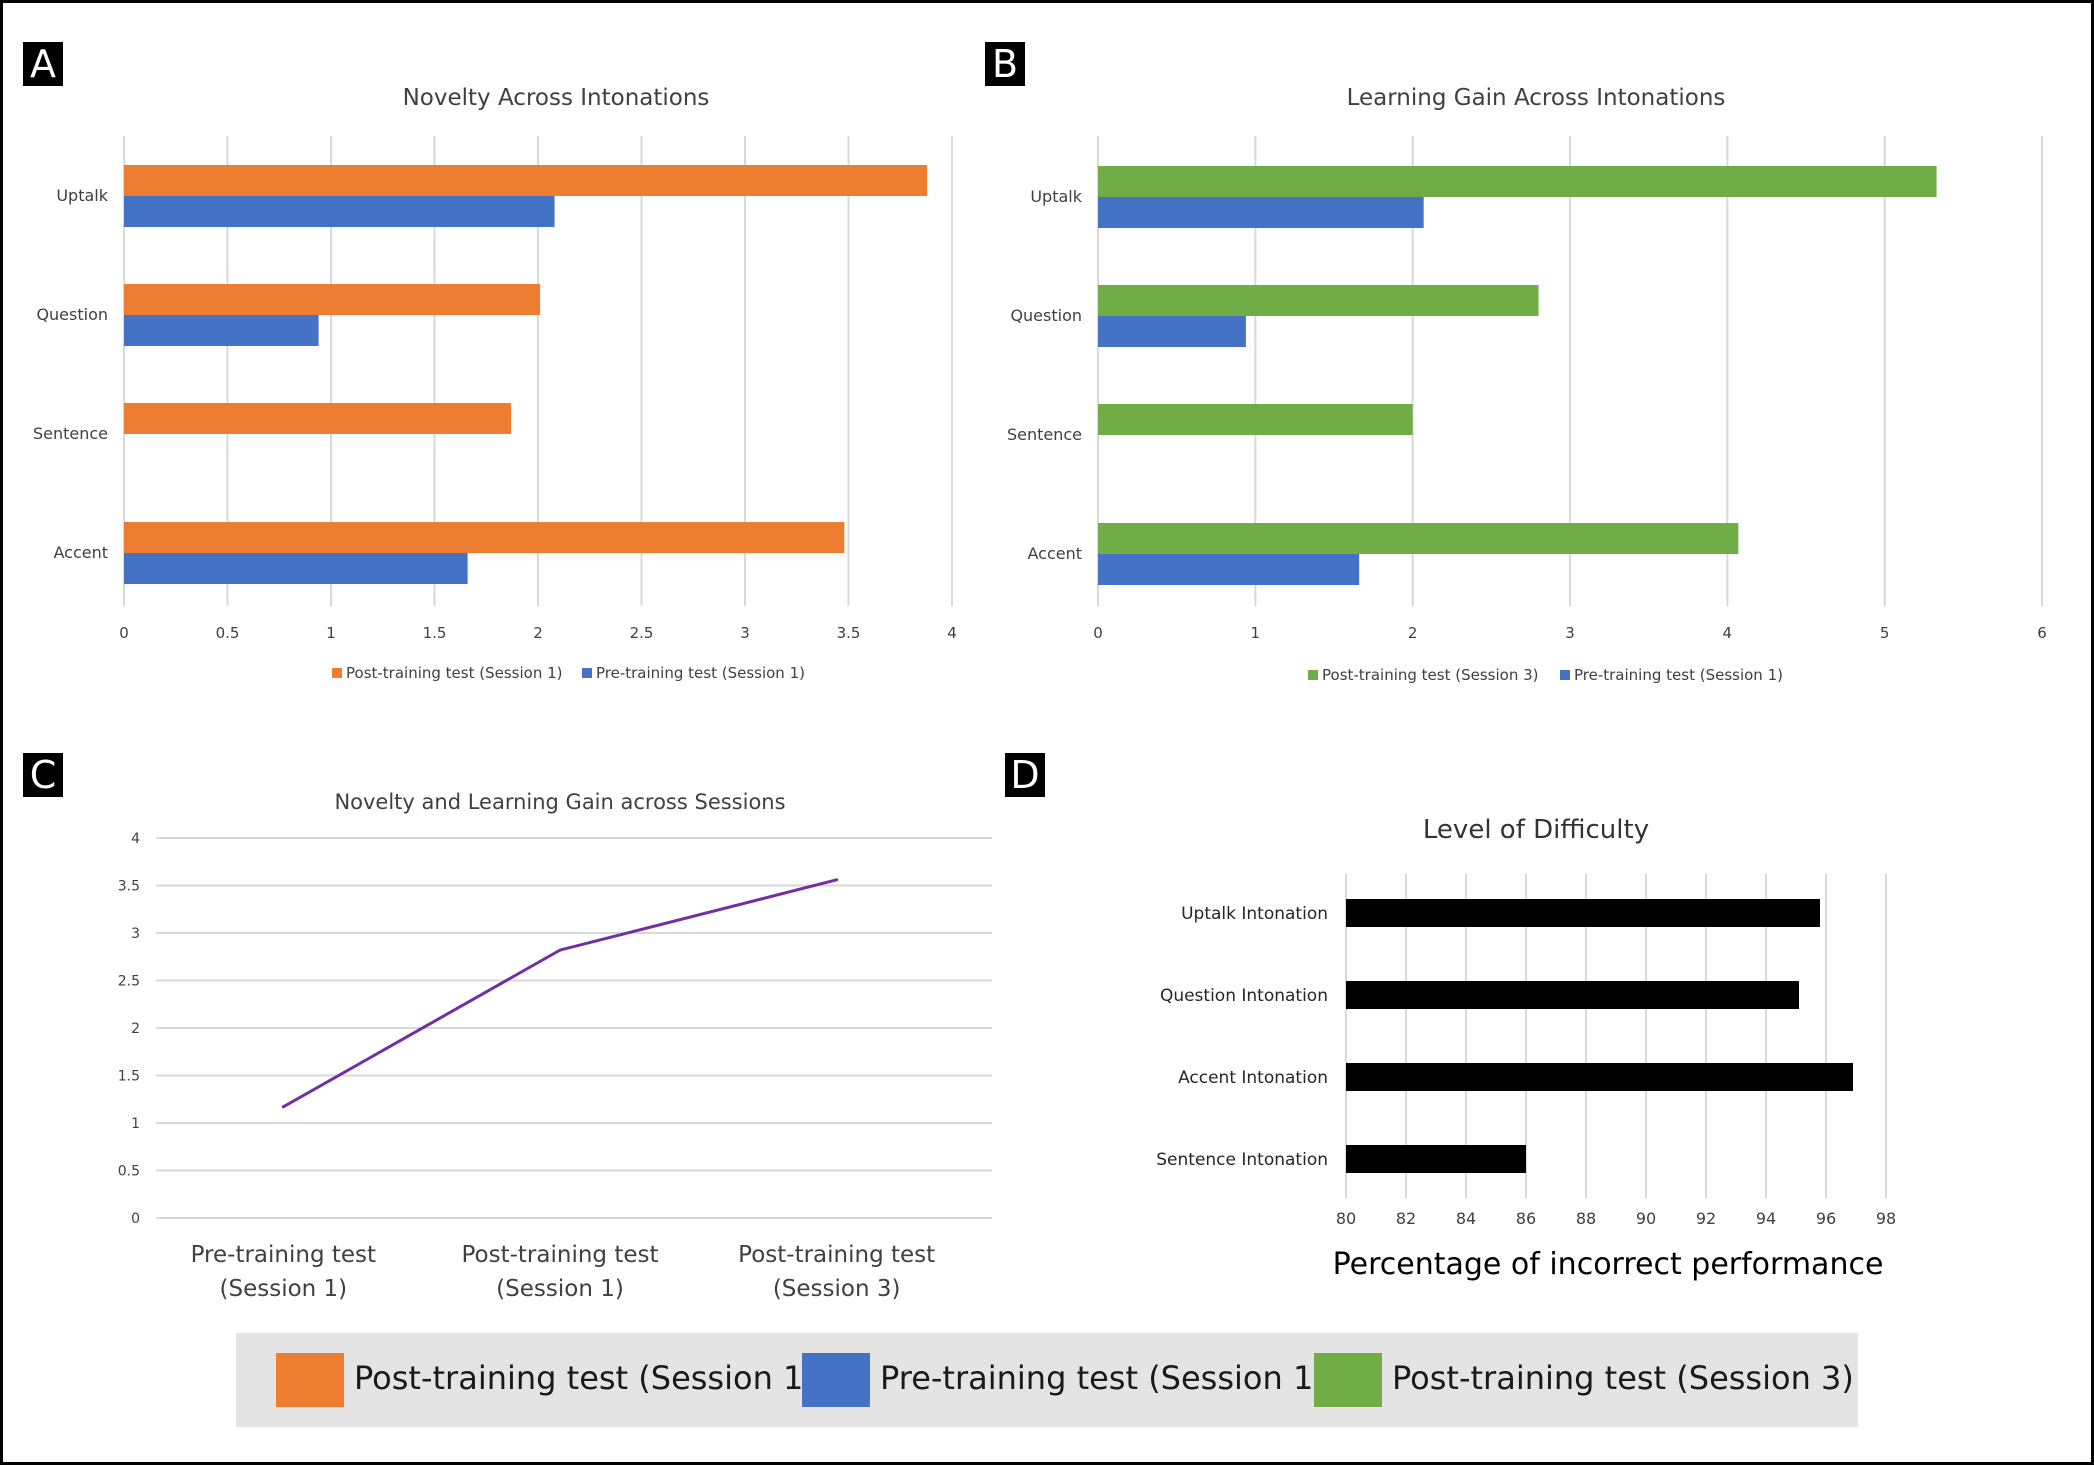 The width and height of the screenshot is (2094, 1465). I want to click on a-bar-accent-post, so click(484, 537).